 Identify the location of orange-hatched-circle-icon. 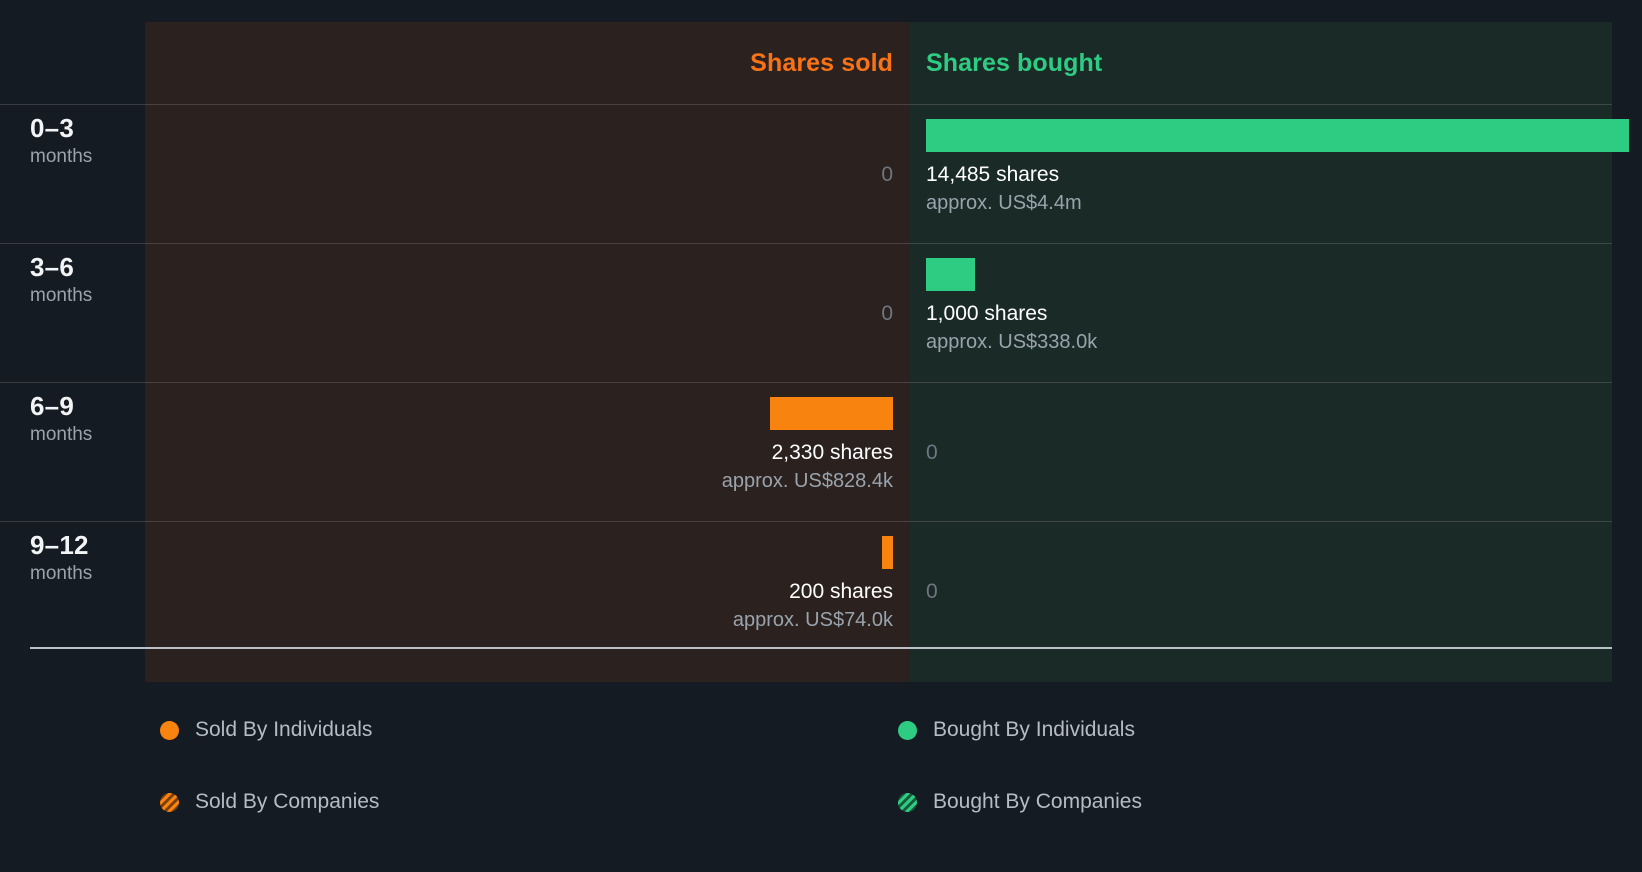
(169, 802).